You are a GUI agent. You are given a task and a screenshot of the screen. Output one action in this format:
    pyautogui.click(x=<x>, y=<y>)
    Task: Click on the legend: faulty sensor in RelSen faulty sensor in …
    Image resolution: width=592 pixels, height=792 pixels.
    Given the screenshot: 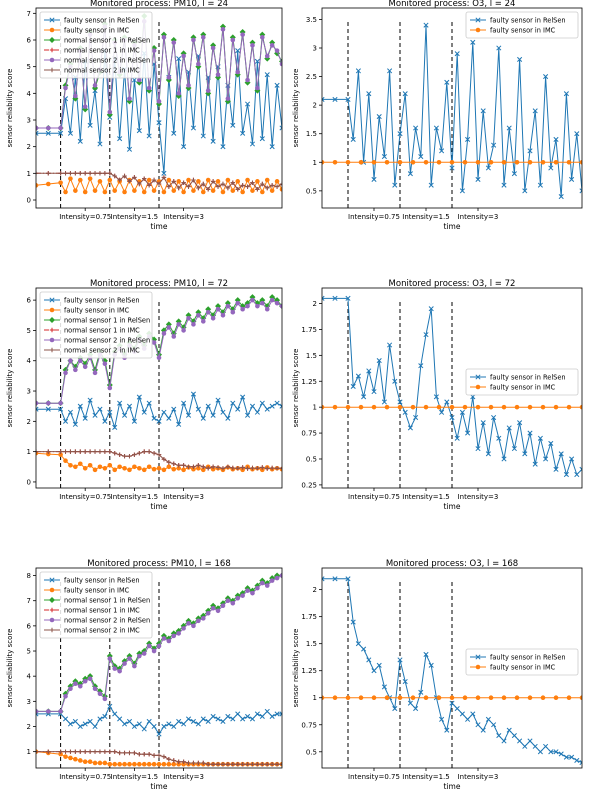 What is the action you would take?
    pyautogui.click(x=522, y=25)
    